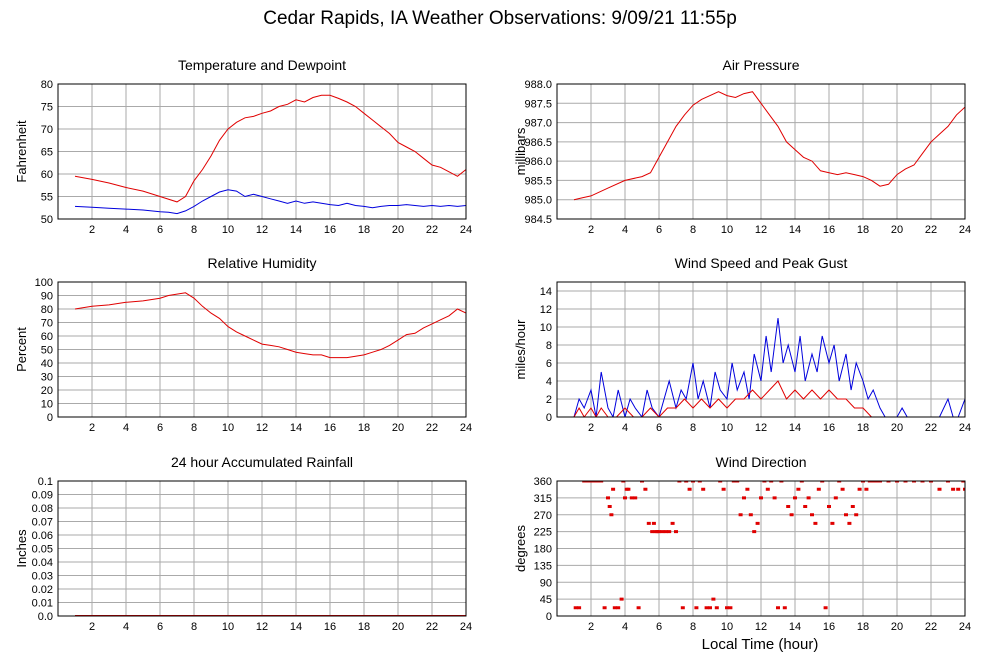 The width and height of the screenshot is (1000, 660). Describe the element at coordinates (538, 181) in the screenshot. I see `y-tick-label: 985.5` at that location.